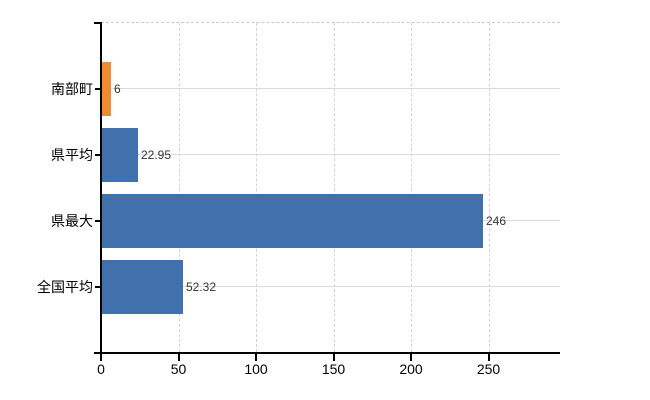 This screenshot has width=650, height=400. Describe the element at coordinates (101, 191) in the screenshot. I see `y-axis-line` at that location.